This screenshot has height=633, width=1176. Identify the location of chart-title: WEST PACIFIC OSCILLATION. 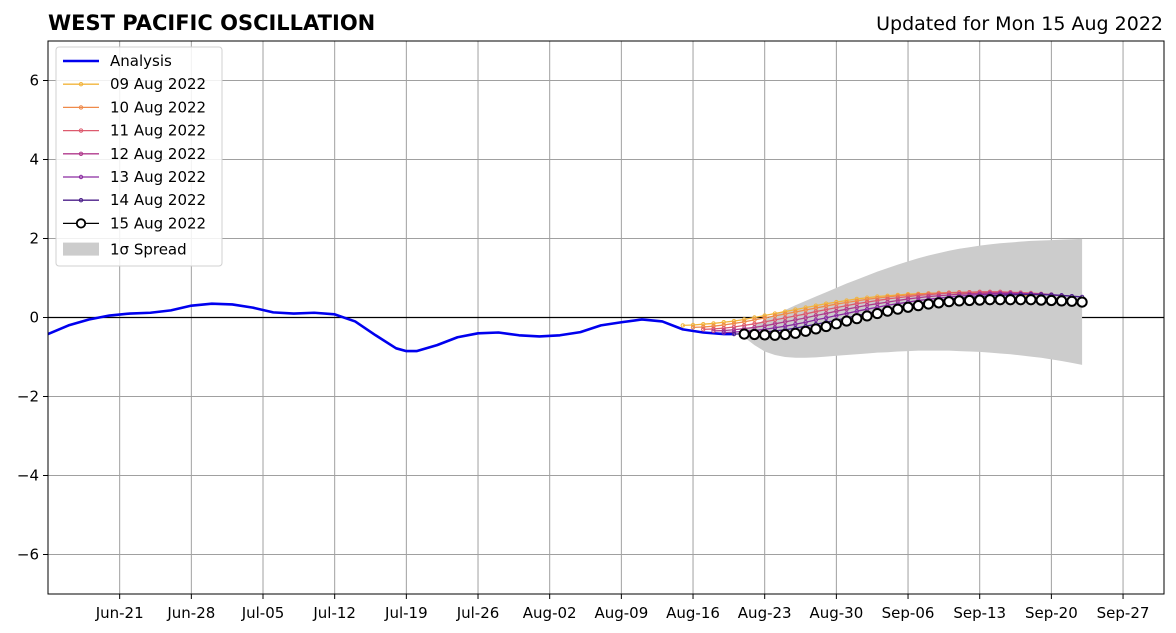
(211, 23).